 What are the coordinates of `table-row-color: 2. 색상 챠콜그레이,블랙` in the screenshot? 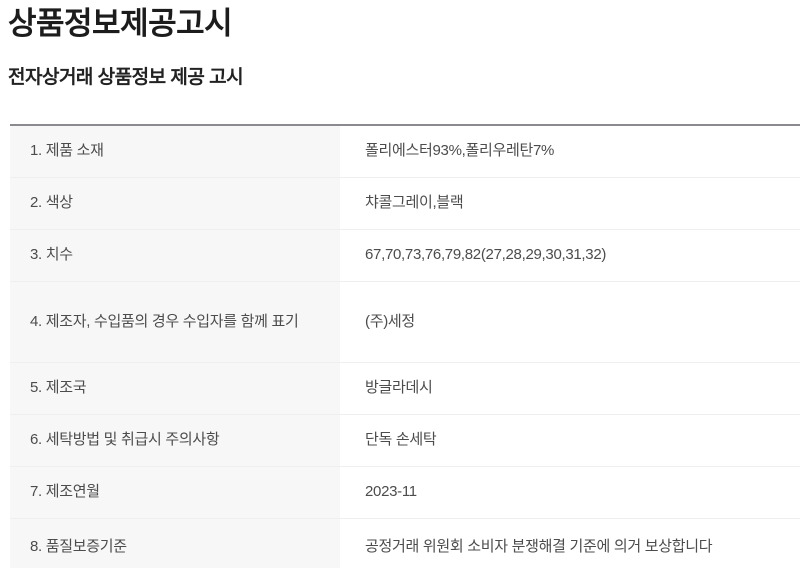 It's located at (405, 204).